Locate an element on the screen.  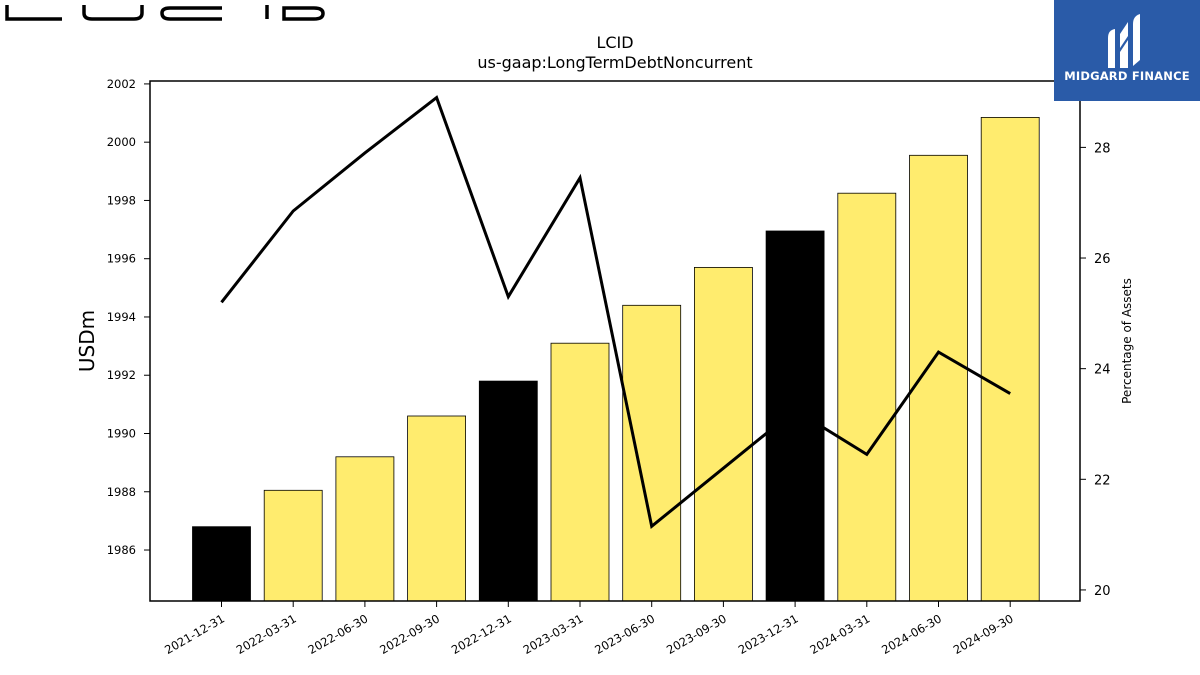
x-tick-label: 2022-03-31 is located at coordinates (266, 634).